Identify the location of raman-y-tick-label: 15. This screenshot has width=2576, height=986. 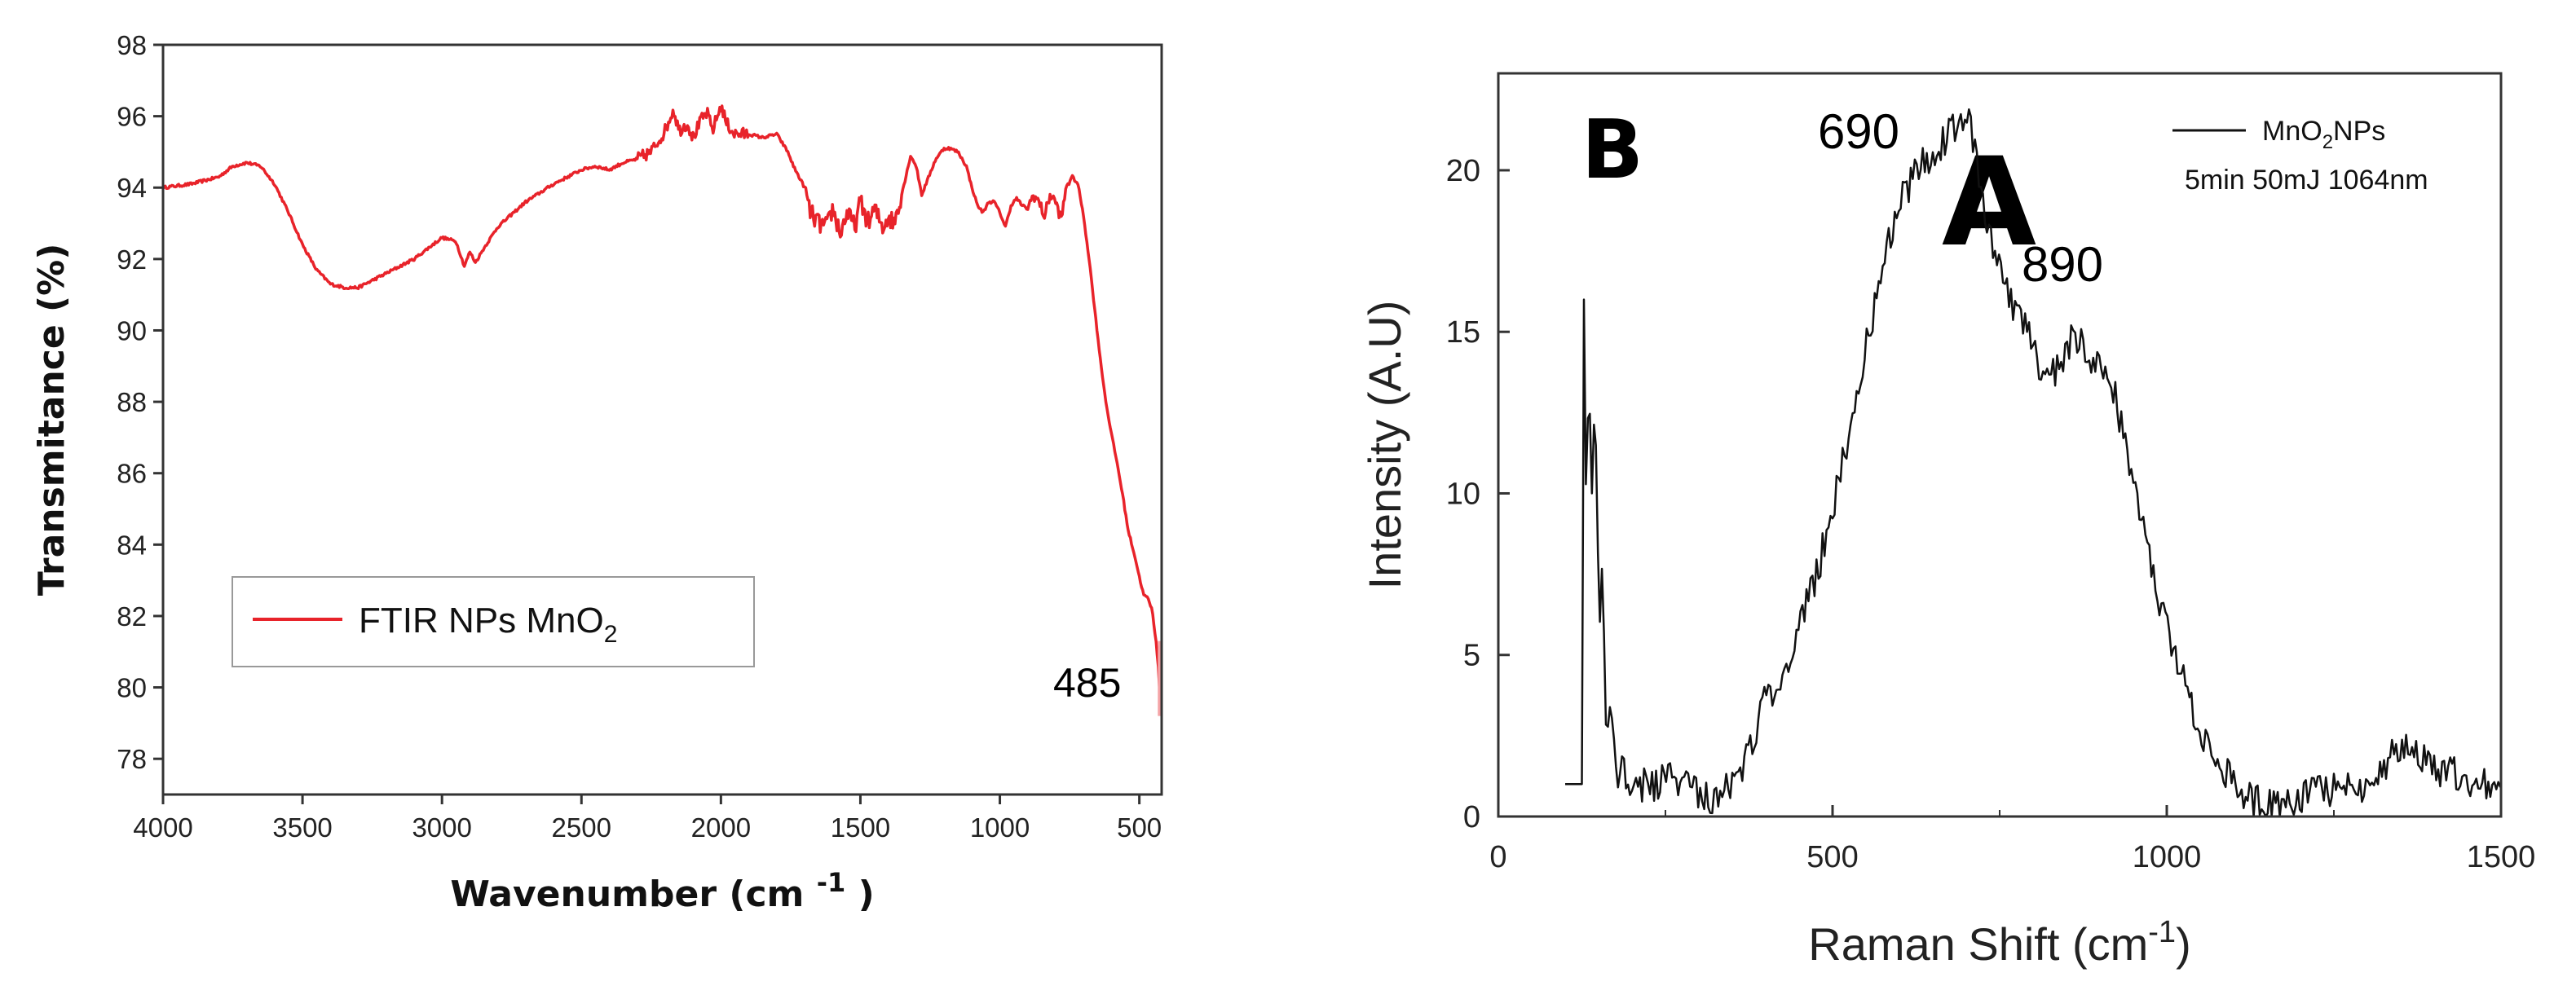
(1463, 332).